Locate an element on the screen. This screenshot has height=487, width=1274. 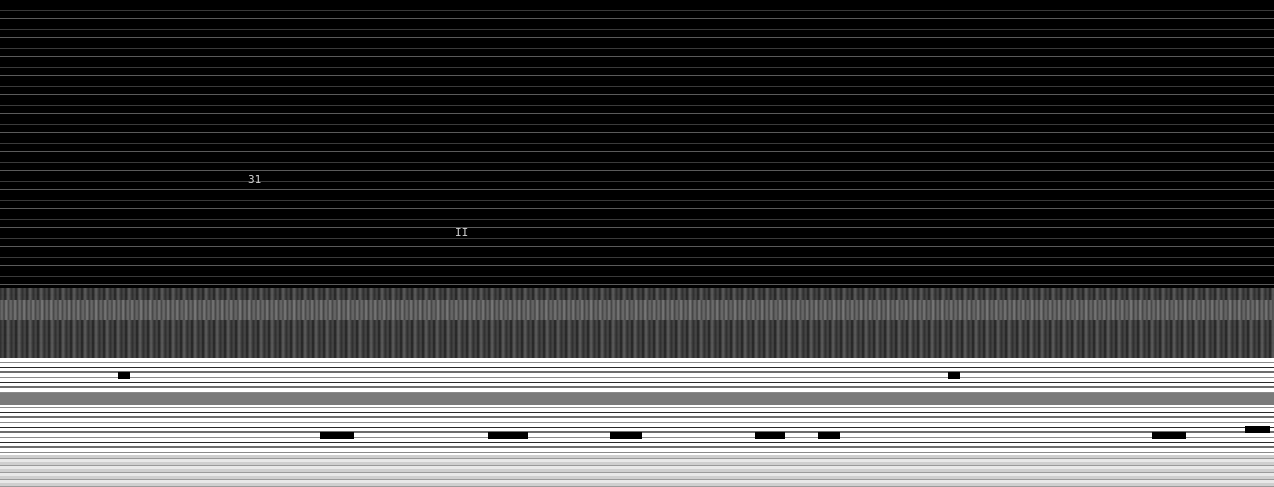
noise-band is located at coordinates (637, 323).